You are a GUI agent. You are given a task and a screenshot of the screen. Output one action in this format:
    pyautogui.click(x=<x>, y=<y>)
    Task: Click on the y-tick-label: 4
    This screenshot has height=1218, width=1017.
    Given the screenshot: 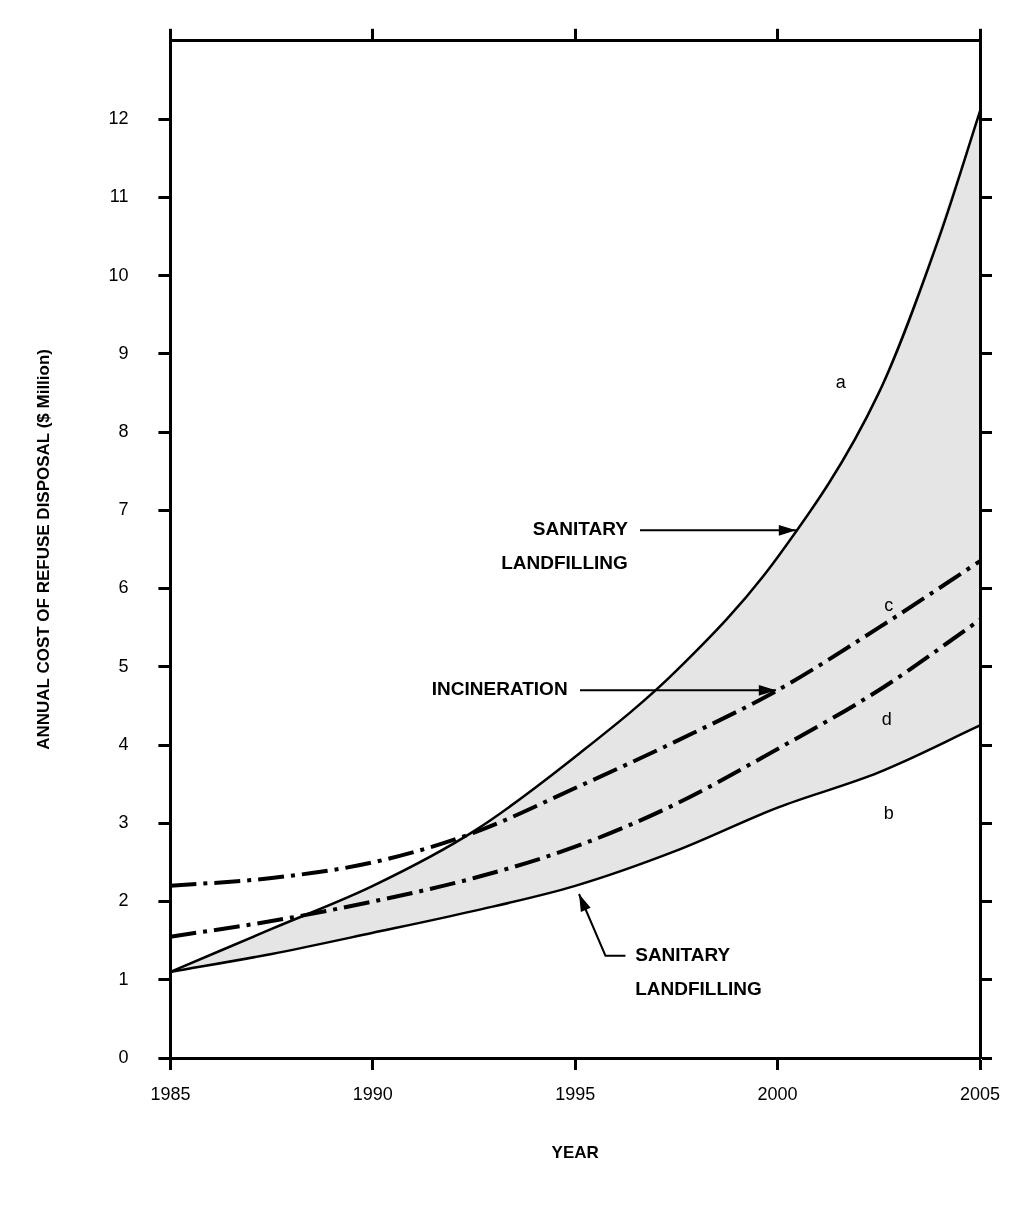 What is the action you would take?
    pyautogui.click(x=123, y=743)
    